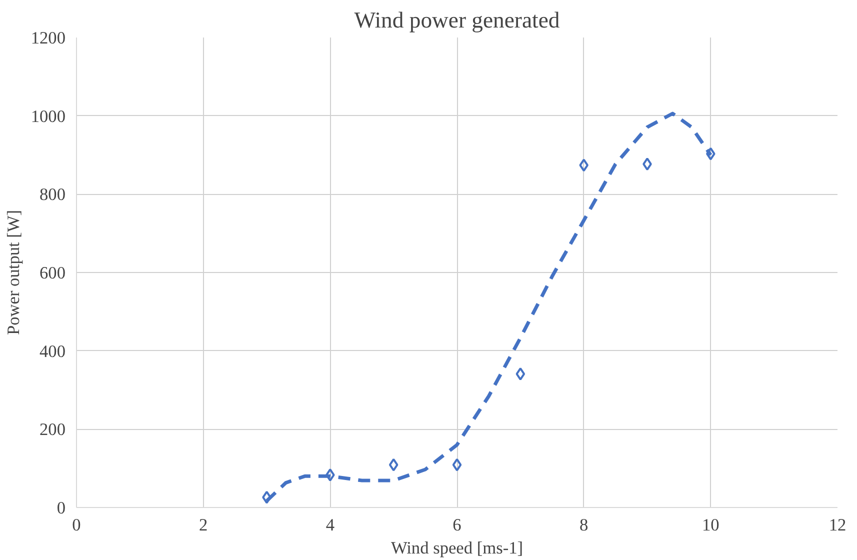  I want to click on y-axis-title: Power output [W], so click(13, 273).